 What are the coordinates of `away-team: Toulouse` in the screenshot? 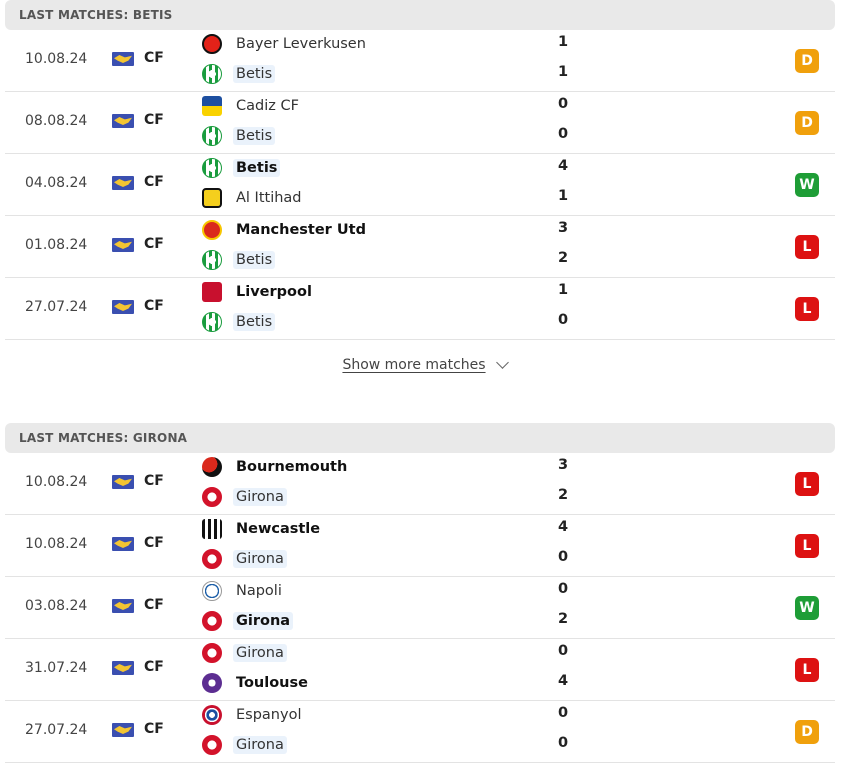 It's located at (256, 683).